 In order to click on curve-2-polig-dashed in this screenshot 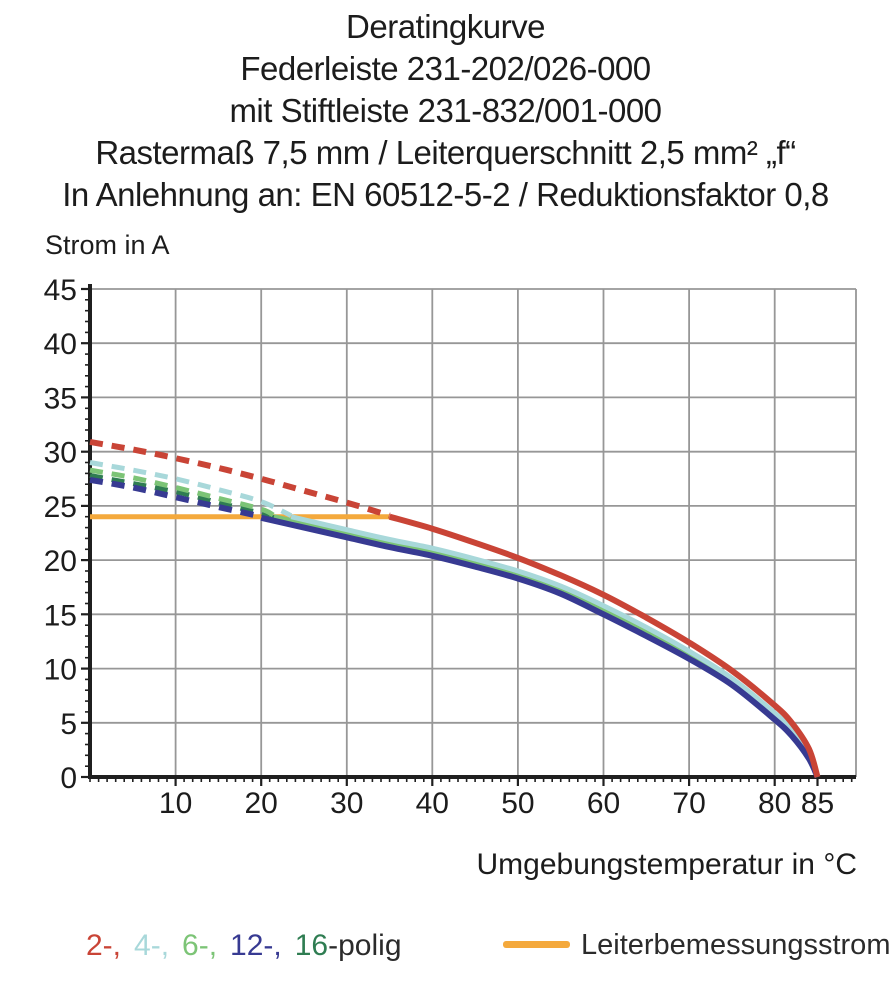, I will do `click(240, 478)`.